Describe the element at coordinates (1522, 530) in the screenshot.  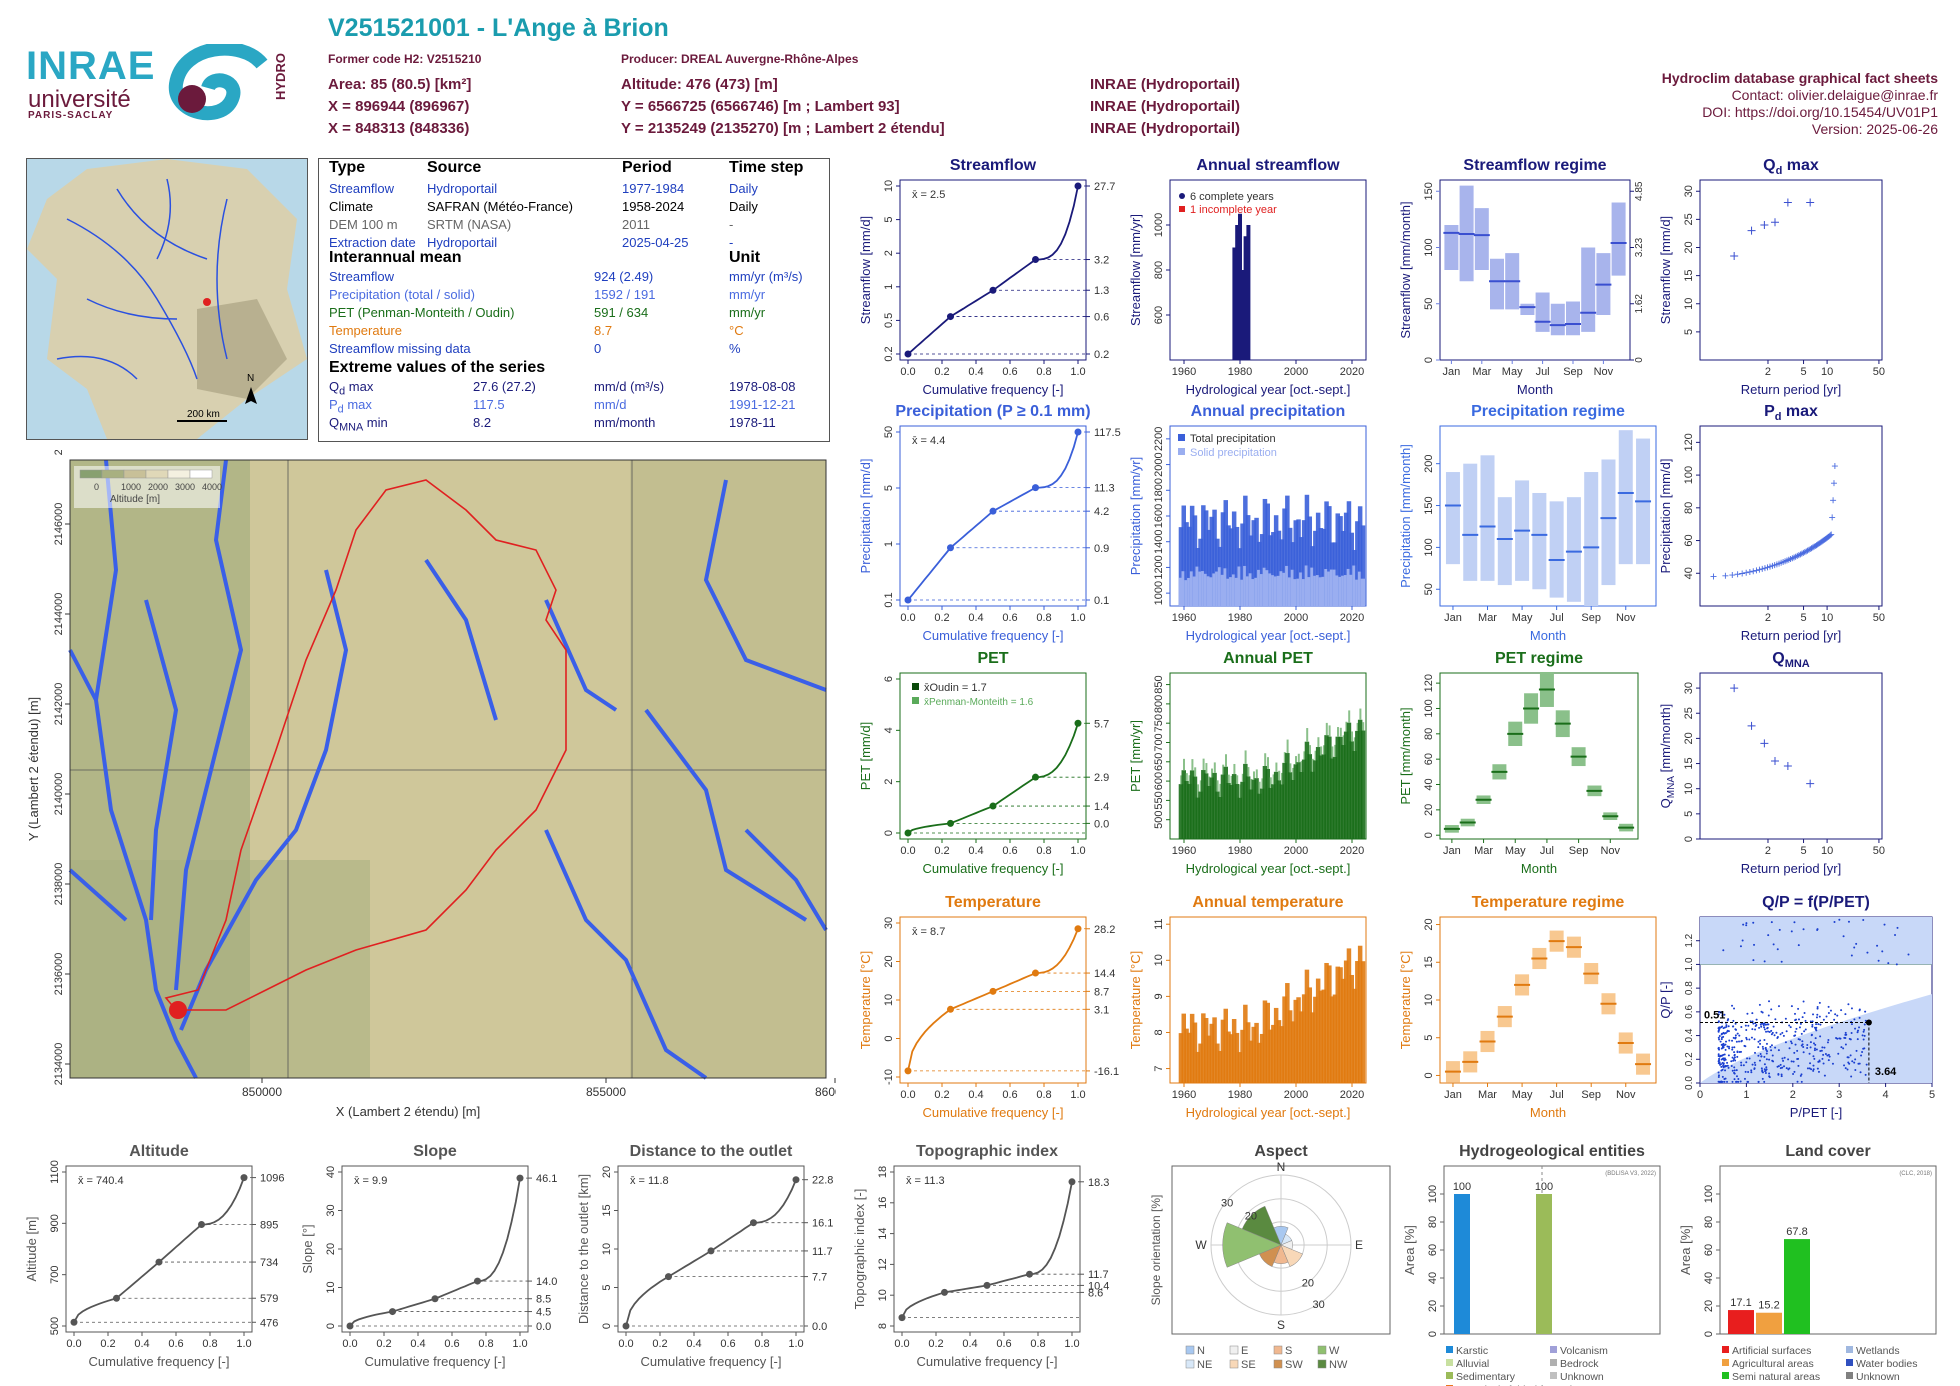
I see `regime-range` at that location.